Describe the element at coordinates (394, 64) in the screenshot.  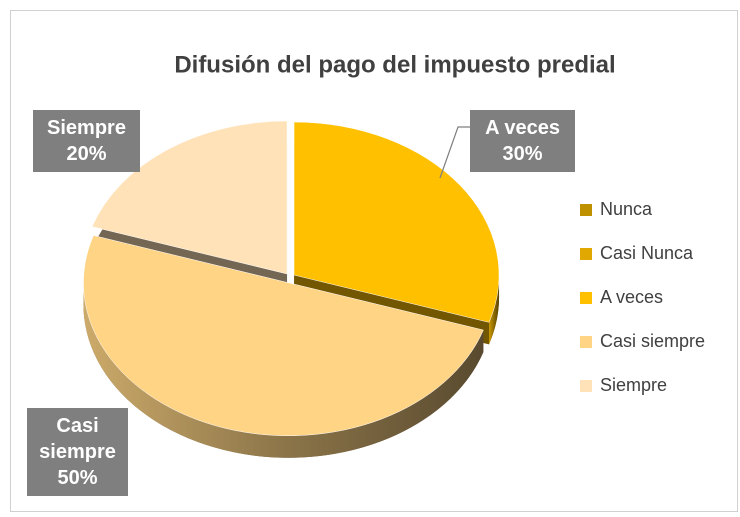
I see `chart-title: Difusión del pago del impuesto predial` at that location.